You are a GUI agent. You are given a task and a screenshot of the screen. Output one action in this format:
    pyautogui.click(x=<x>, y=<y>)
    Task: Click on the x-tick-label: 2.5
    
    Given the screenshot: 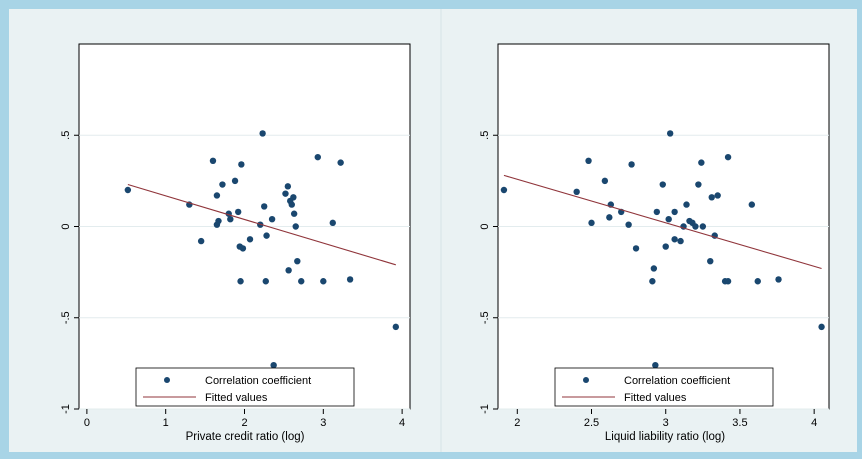 What is the action you would take?
    pyautogui.click(x=591, y=423)
    